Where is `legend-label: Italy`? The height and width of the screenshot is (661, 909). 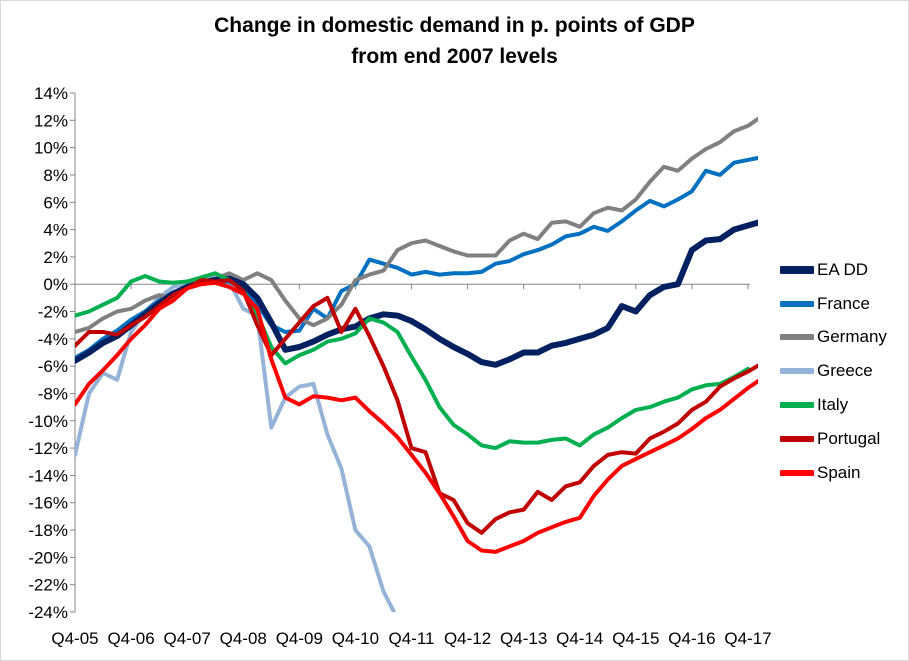
legend-label: Italy is located at coordinates (833, 405).